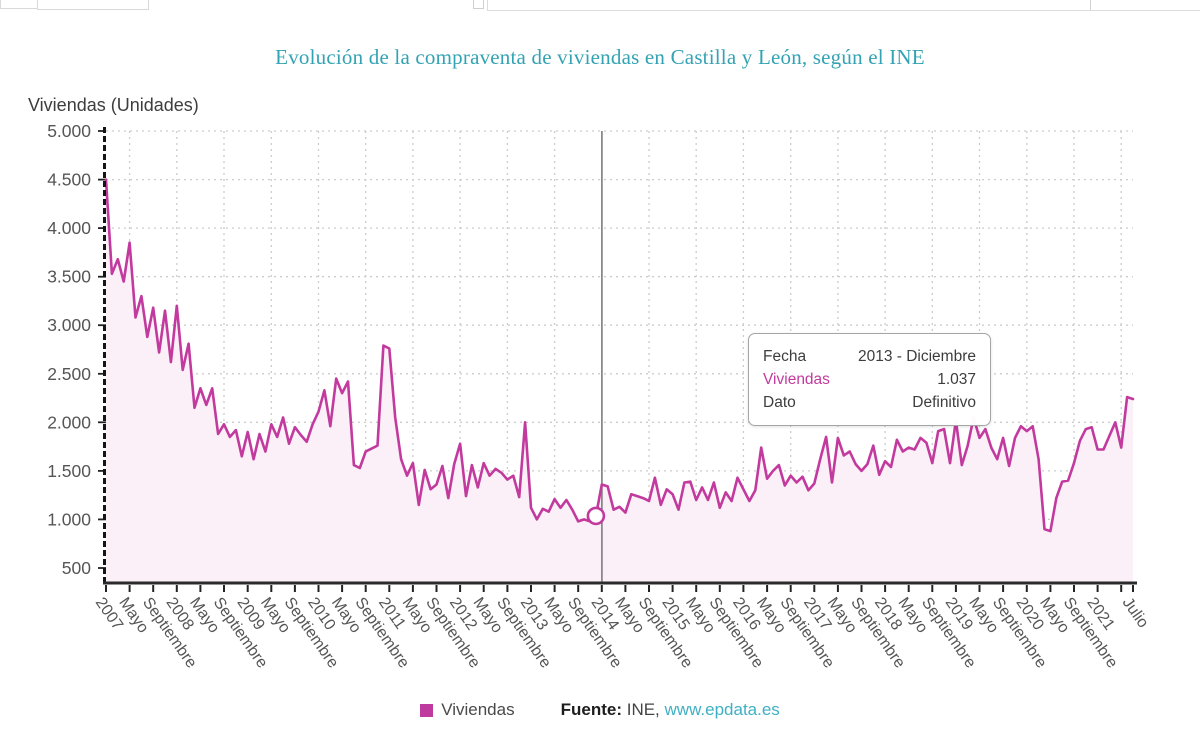 The image size is (1200, 741). Describe the element at coordinates (1135, 613) in the screenshot. I see `x-tick-label: Julio` at that location.